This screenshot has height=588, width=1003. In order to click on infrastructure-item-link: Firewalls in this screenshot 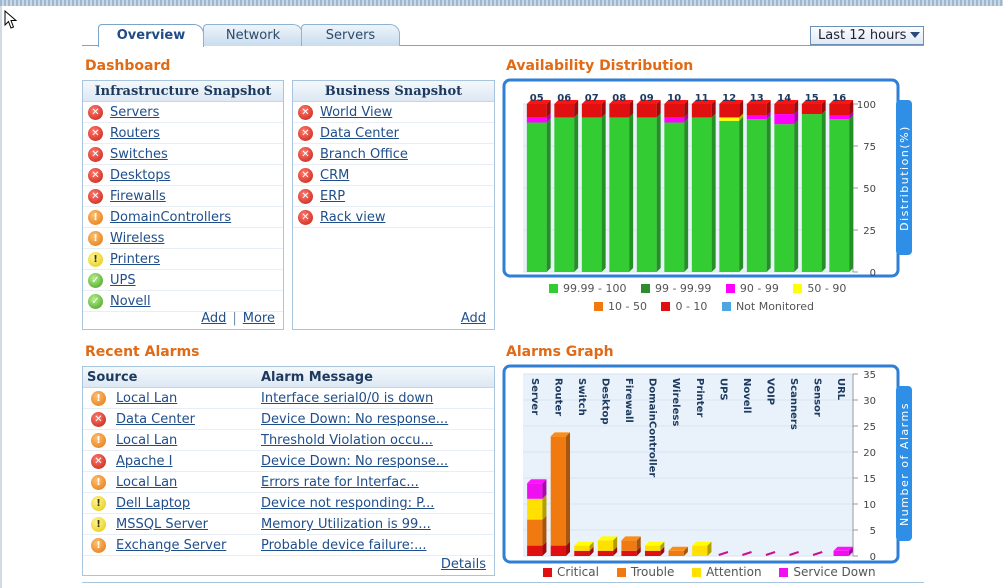, I will do `click(138, 196)`.